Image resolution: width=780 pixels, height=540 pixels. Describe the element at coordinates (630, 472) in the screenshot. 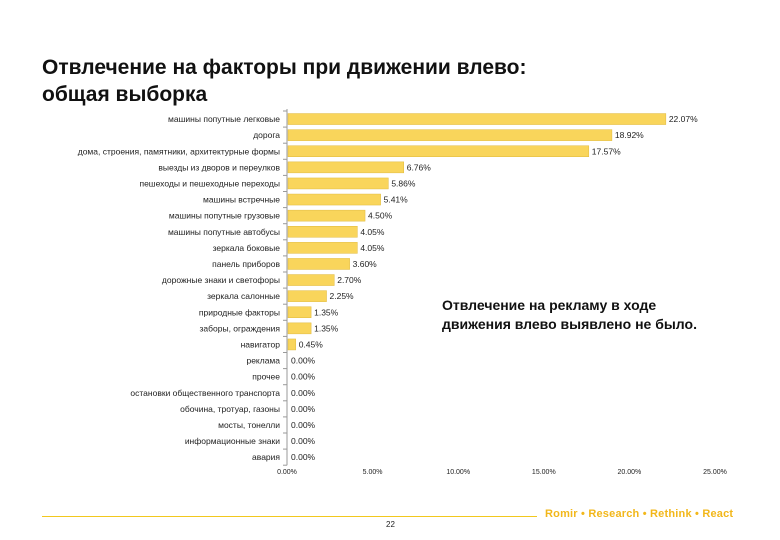

I see `x-tick-label: 20.00%` at that location.